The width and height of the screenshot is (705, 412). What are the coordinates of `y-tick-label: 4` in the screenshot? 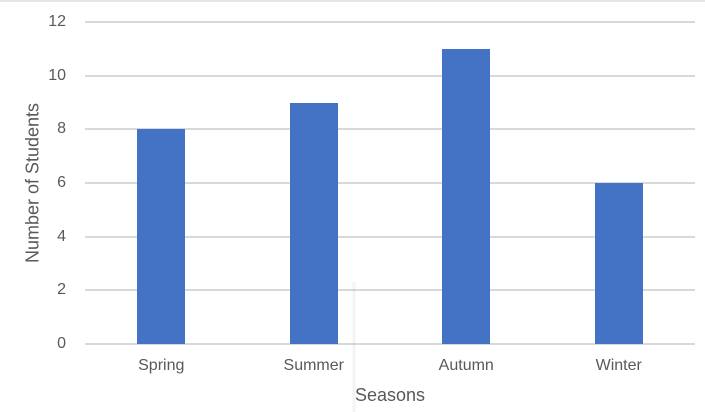 It's located at (61, 236).